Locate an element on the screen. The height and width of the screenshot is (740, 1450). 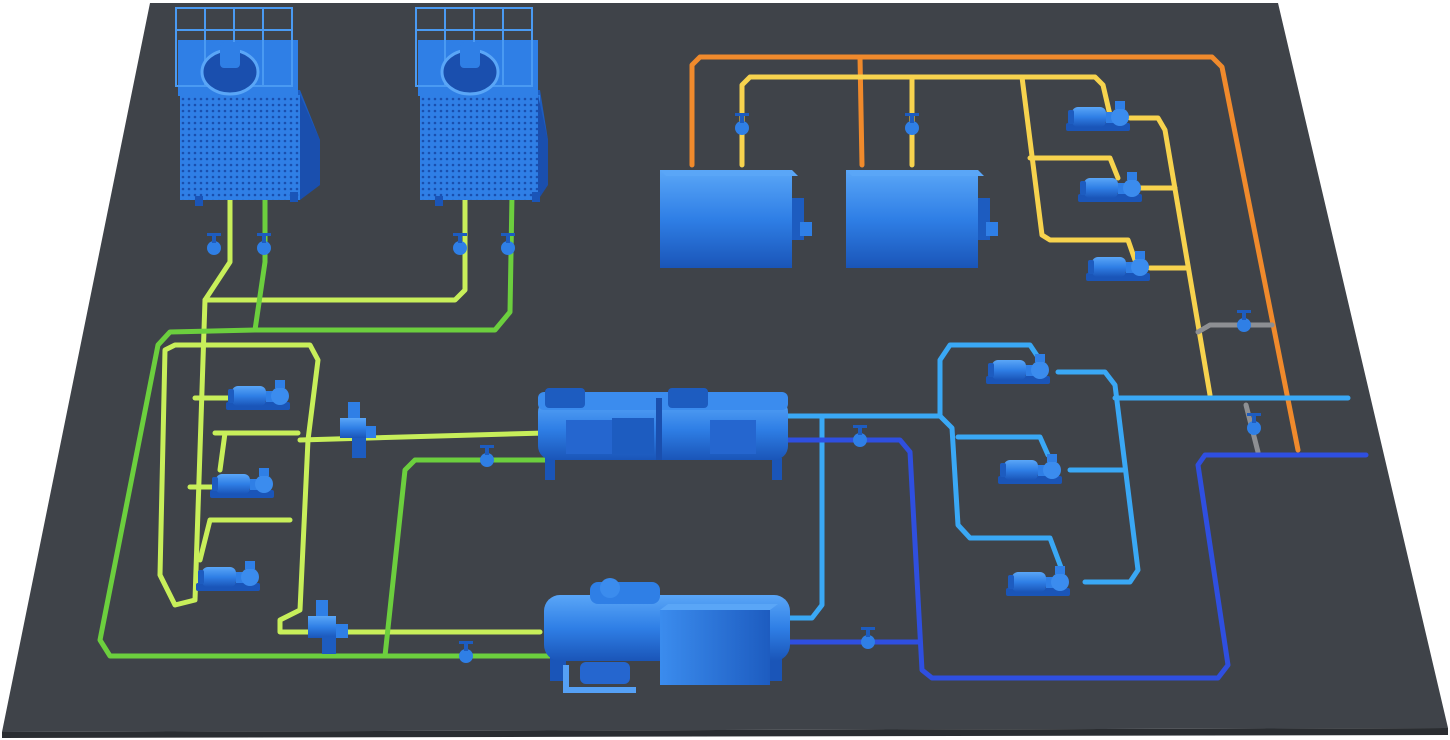
pipe-cooling-supply is located at coordinates (335, 247).